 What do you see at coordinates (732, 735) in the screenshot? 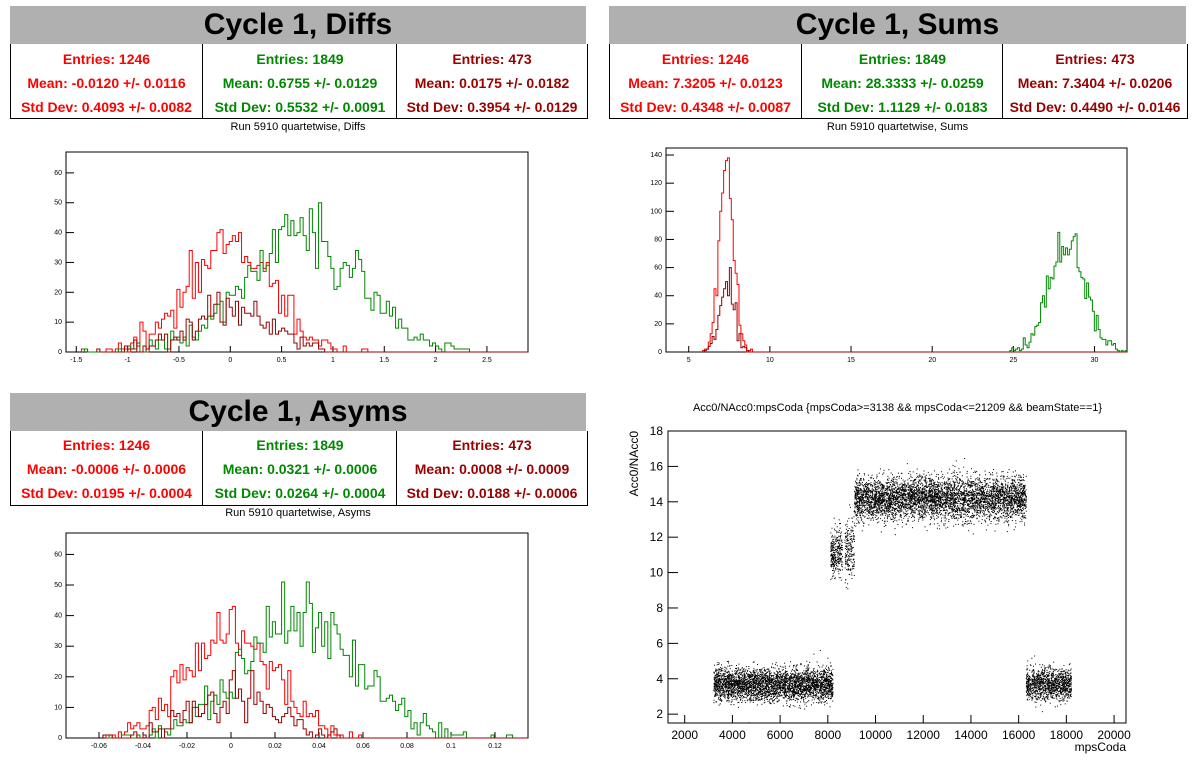
I see `x-tick-label: 4000` at bounding box center [732, 735].